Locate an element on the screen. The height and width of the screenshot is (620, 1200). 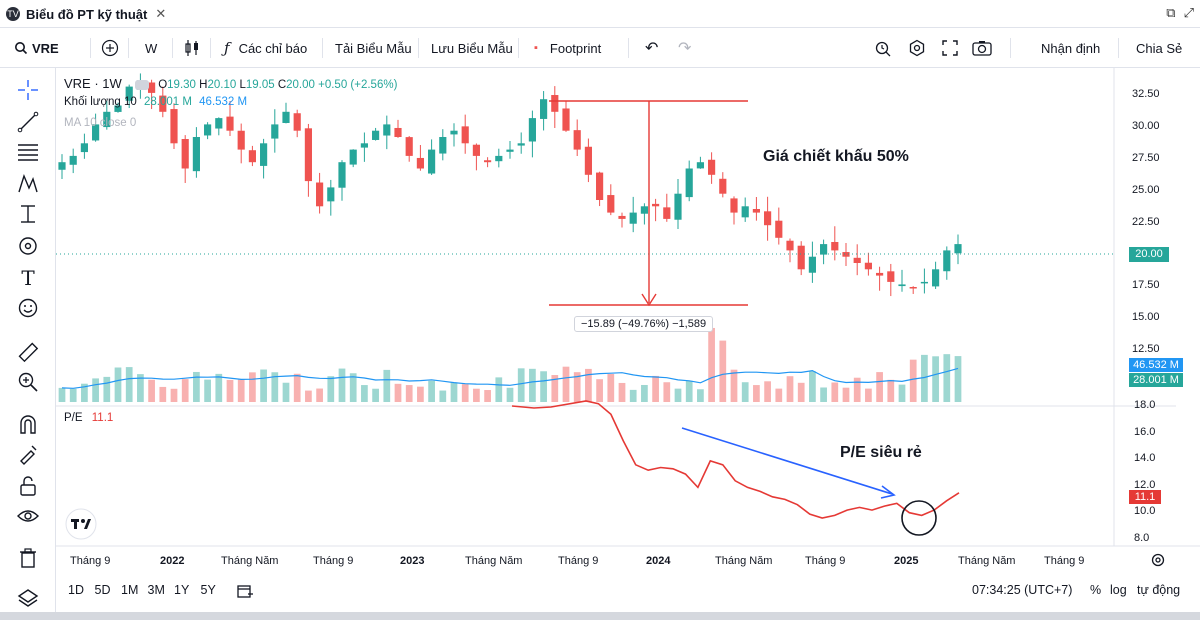
chart-type-button is located at coordinates (192, 48).